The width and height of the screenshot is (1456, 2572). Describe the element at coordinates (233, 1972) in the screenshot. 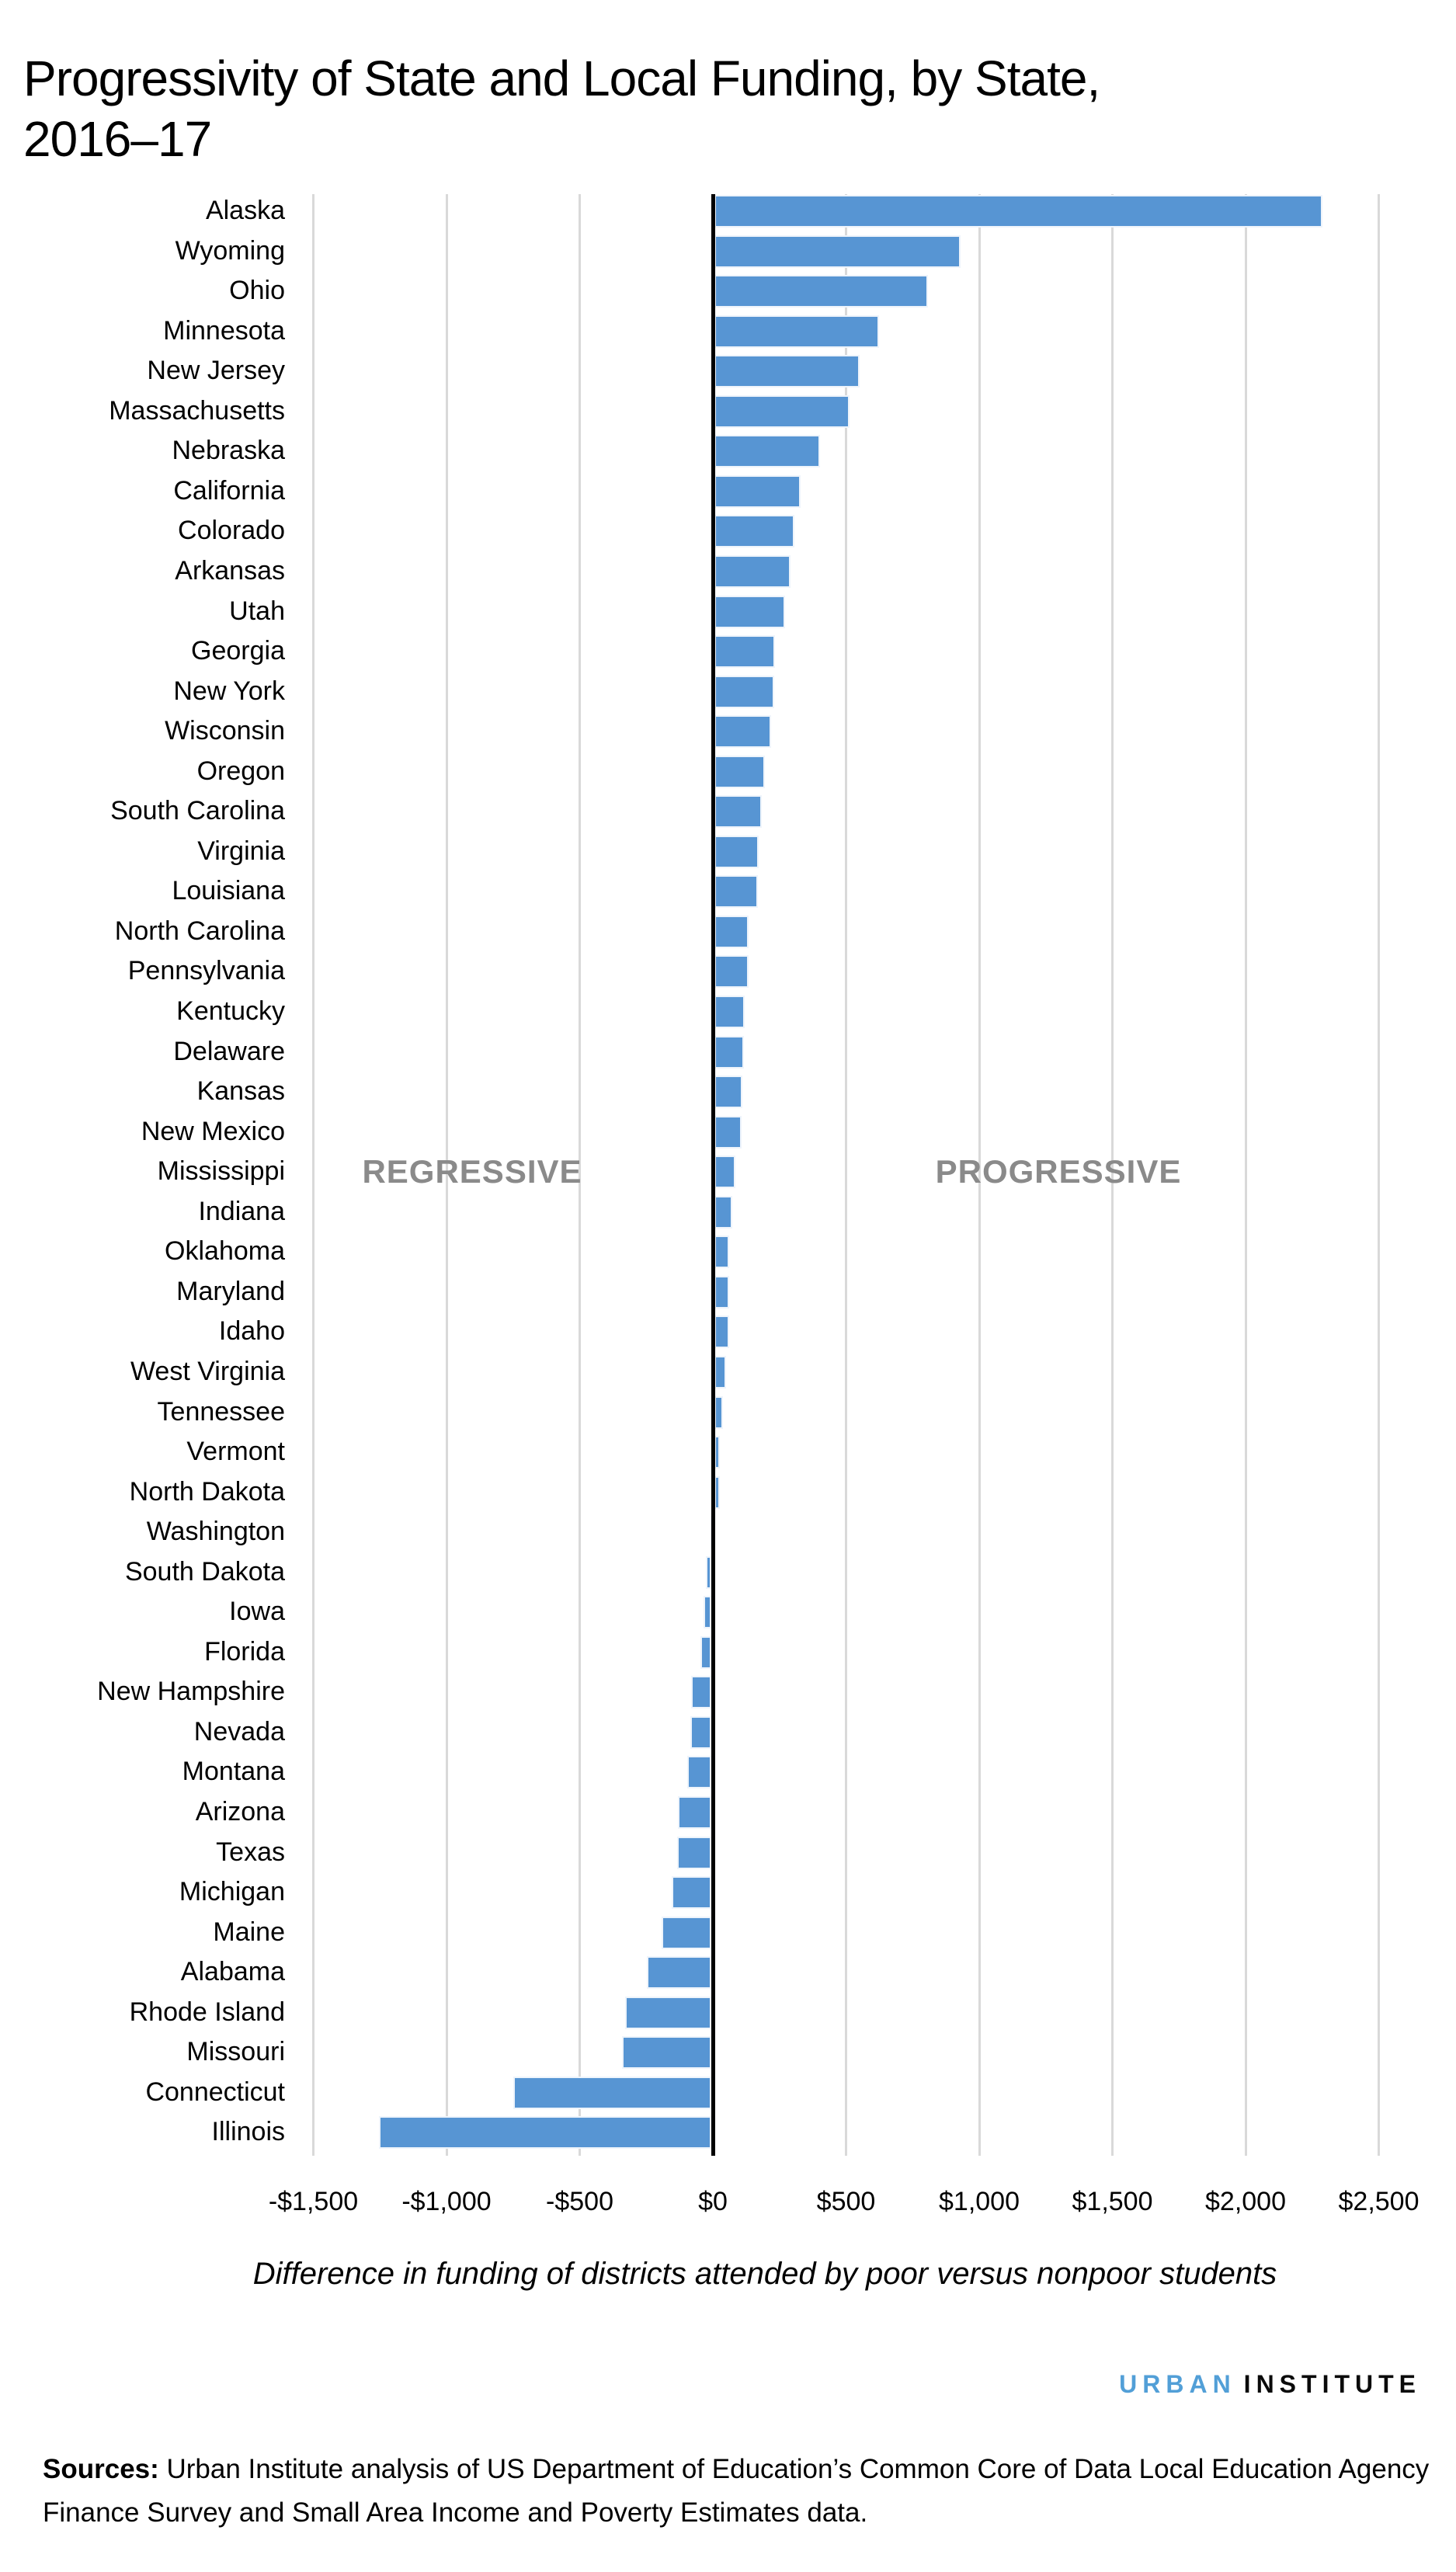

I see `state-label-alabama: Alabama` at that location.